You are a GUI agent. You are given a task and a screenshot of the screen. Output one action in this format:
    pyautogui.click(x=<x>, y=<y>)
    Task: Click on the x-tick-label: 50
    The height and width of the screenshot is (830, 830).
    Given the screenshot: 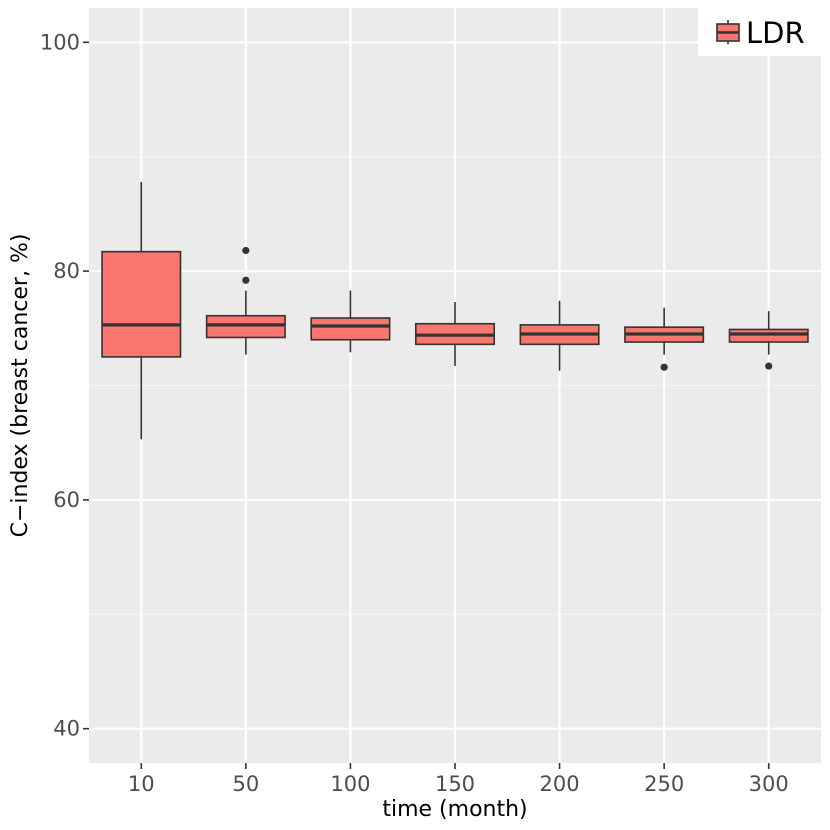 What is the action you would take?
    pyautogui.click(x=245, y=784)
    